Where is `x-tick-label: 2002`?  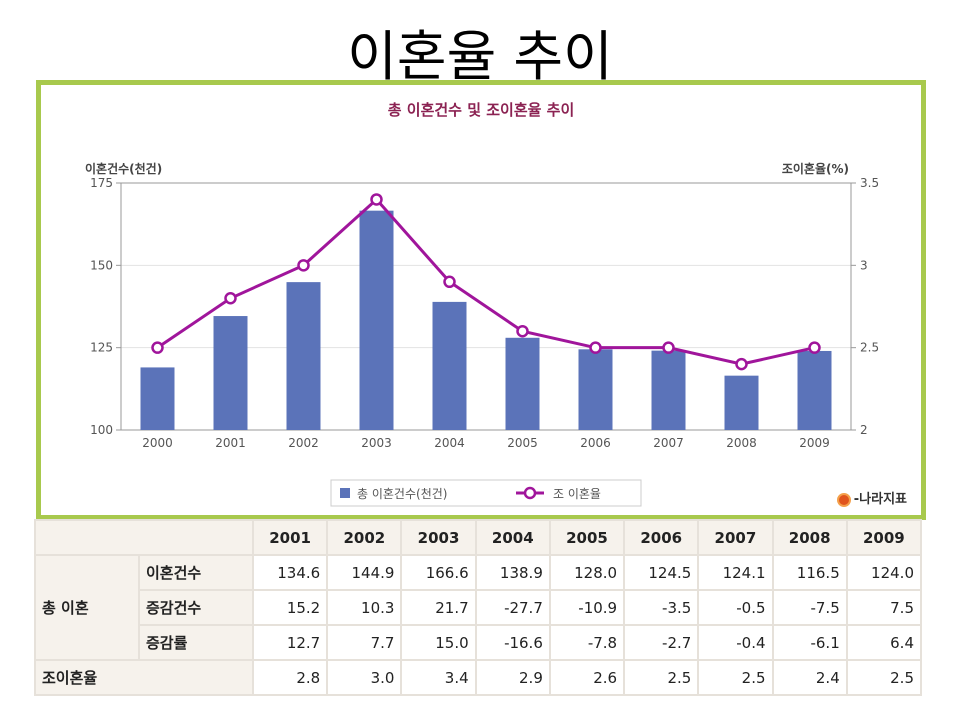
x-tick-label: 2002 is located at coordinates (303, 443).